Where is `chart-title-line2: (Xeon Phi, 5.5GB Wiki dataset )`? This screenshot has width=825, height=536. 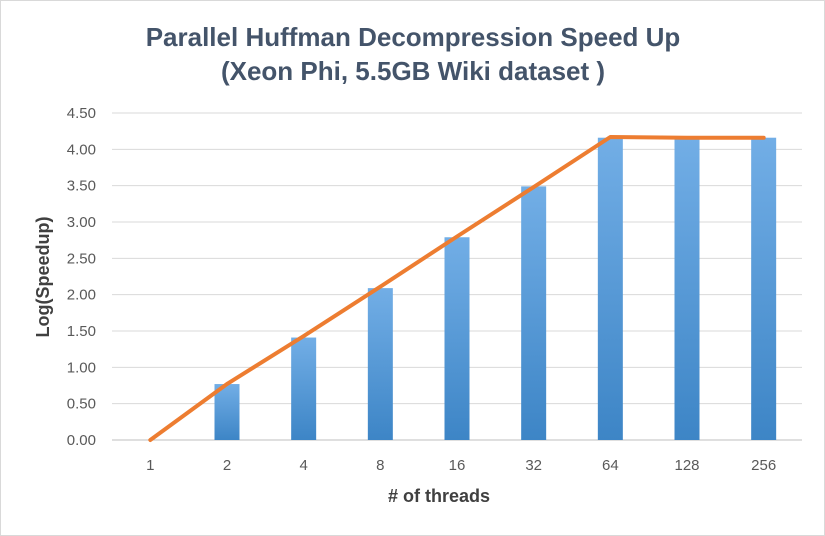 chart-title-line2: (Xeon Phi, 5.5GB Wiki dataset ) is located at coordinates (413, 71).